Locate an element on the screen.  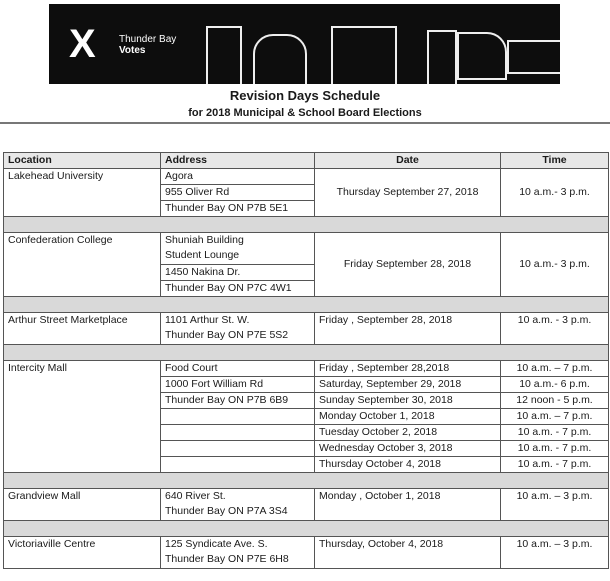
address-line: Thunder Bay ON P7E 5S2 is located at coordinates (227, 335).